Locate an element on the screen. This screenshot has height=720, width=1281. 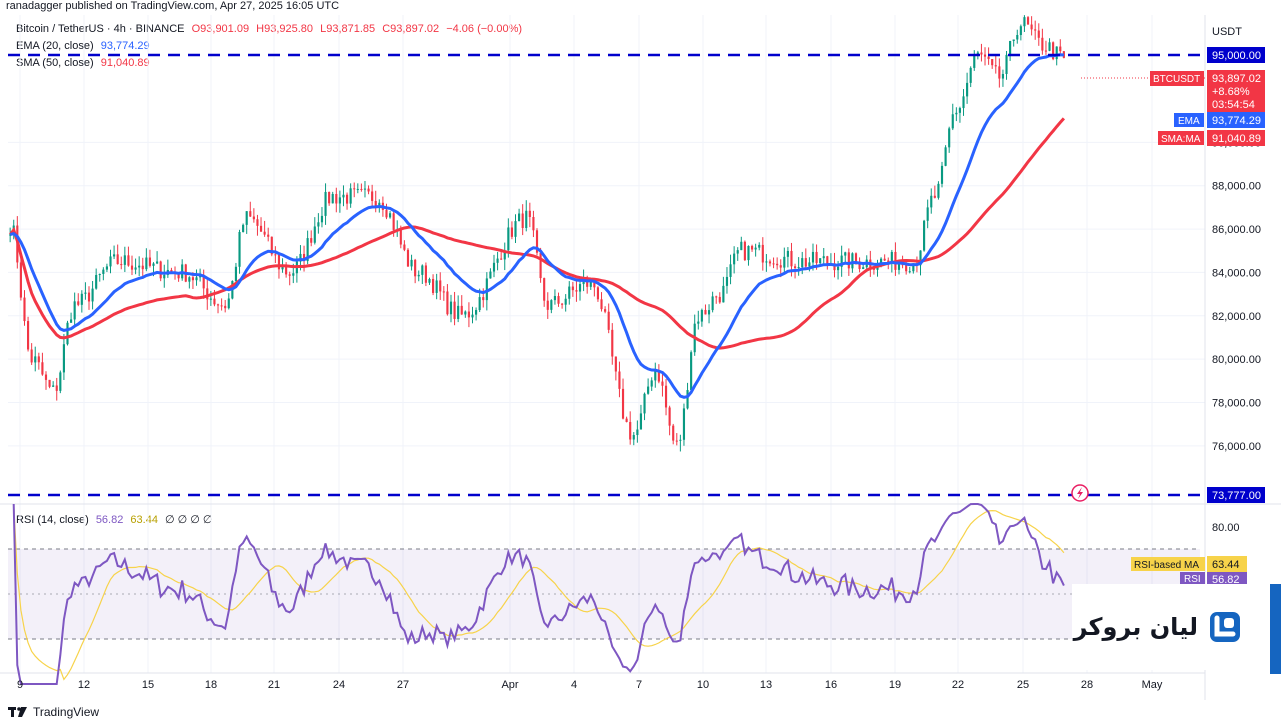
footer: TradingView is located at coordinates (53, 712).